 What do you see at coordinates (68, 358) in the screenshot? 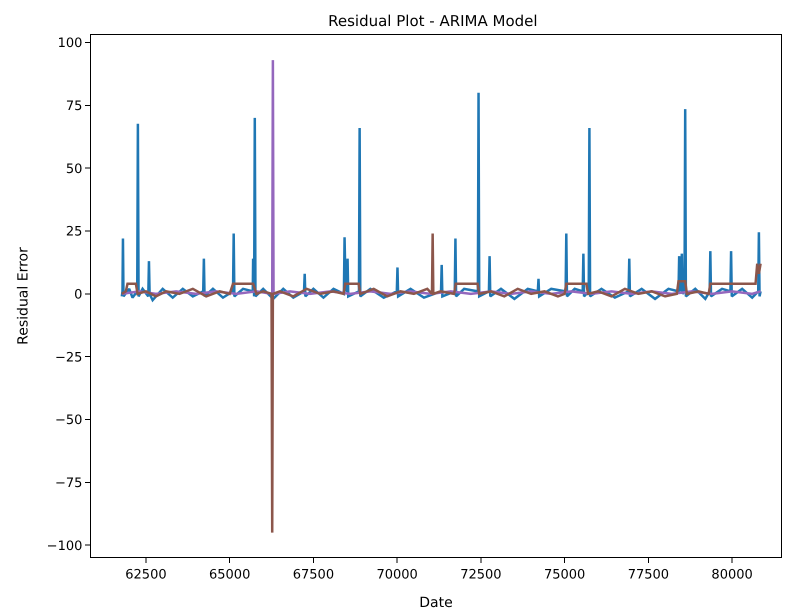
I see `y-tick-label: −25` at bounding box center [68, 358].